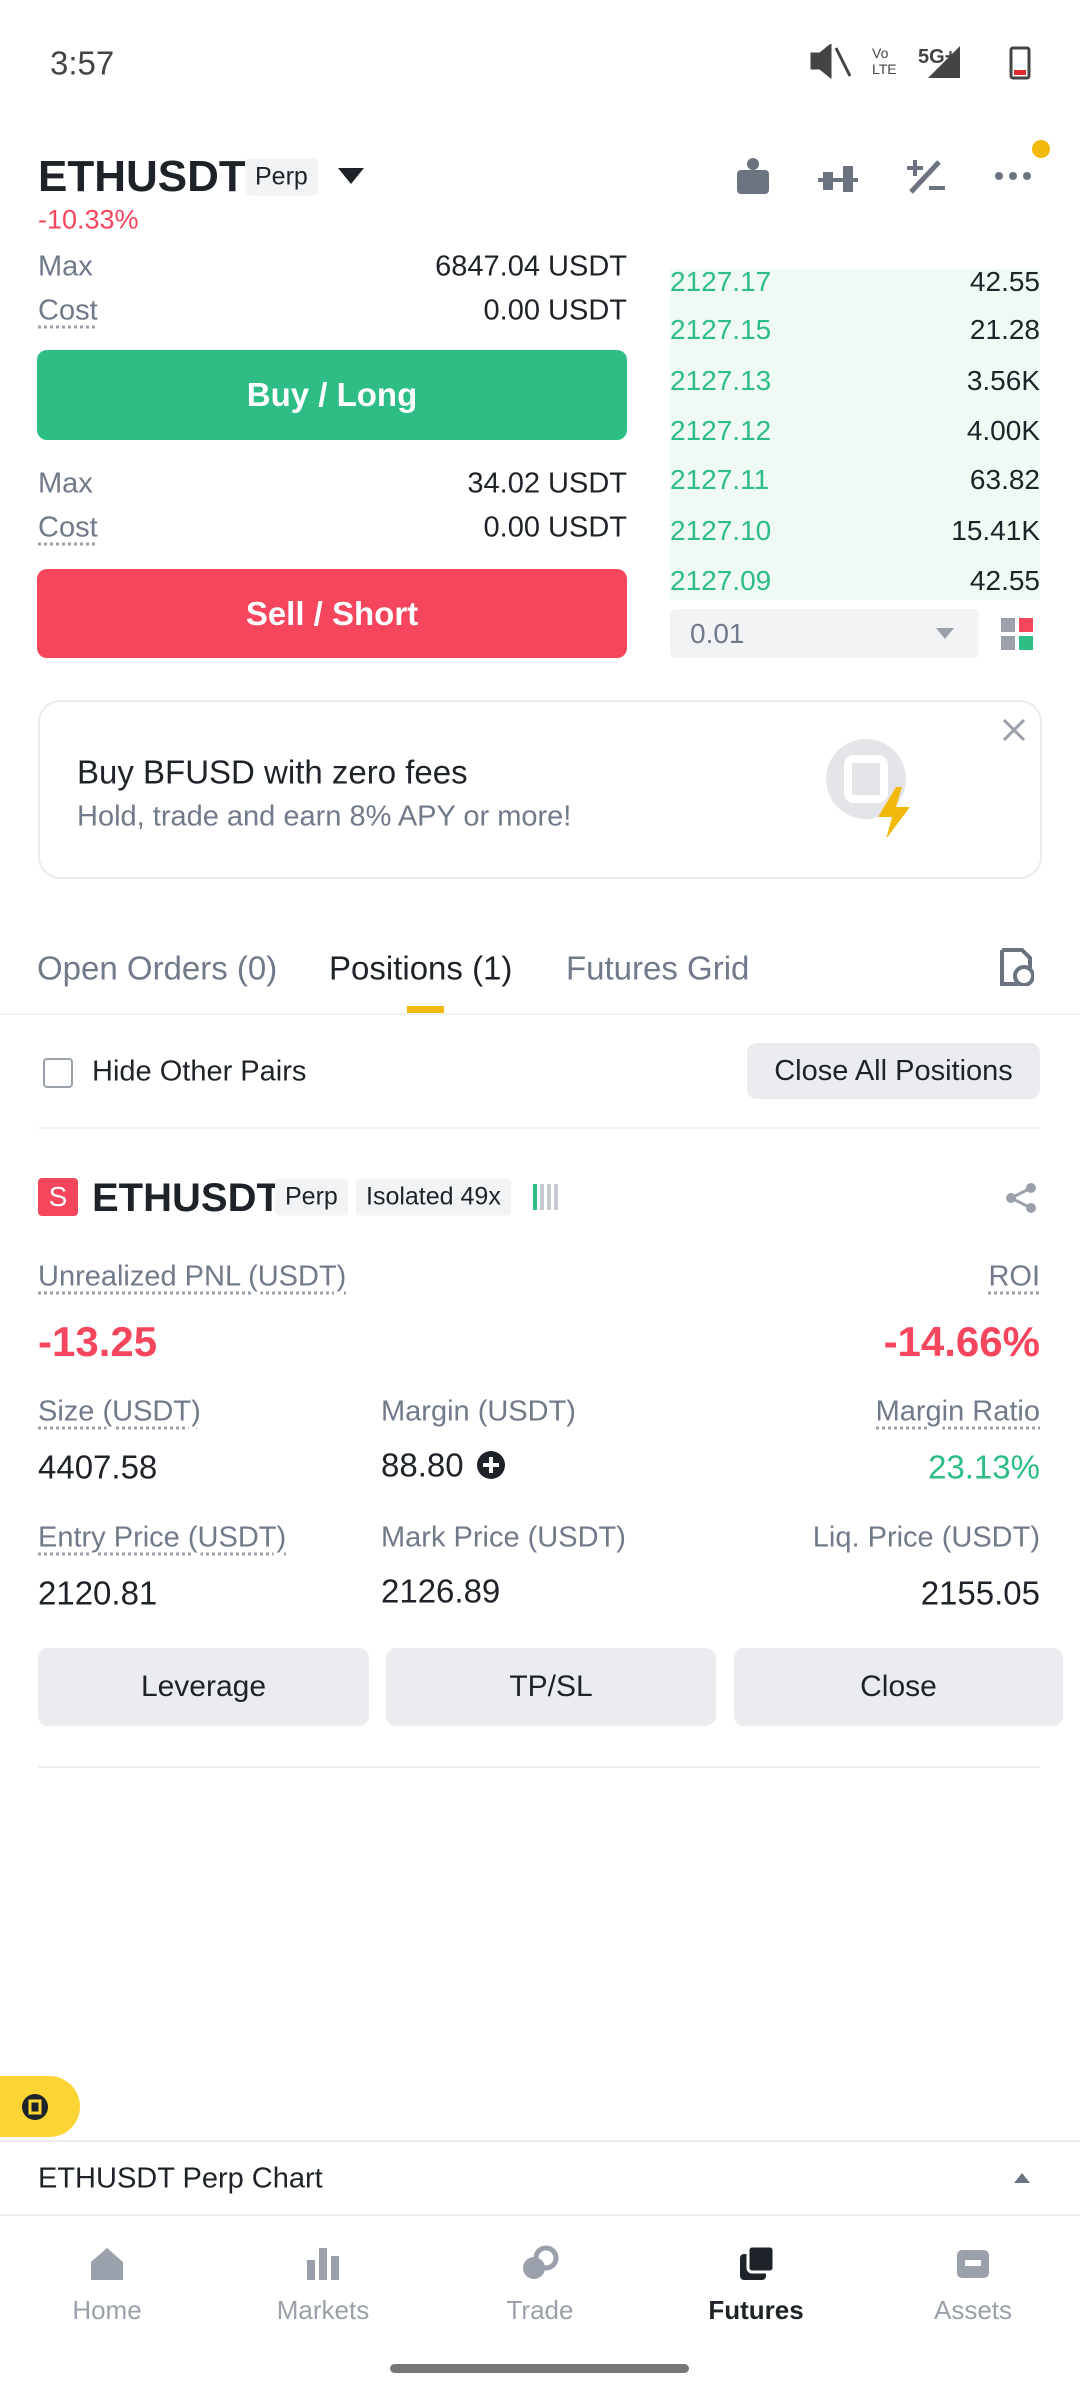 The image size is (1080, 2402). What do you see at coordinates (547, 483) in the screenshot?
I see `max-value: 34.02 USDT` at bounding box center [547, 483].